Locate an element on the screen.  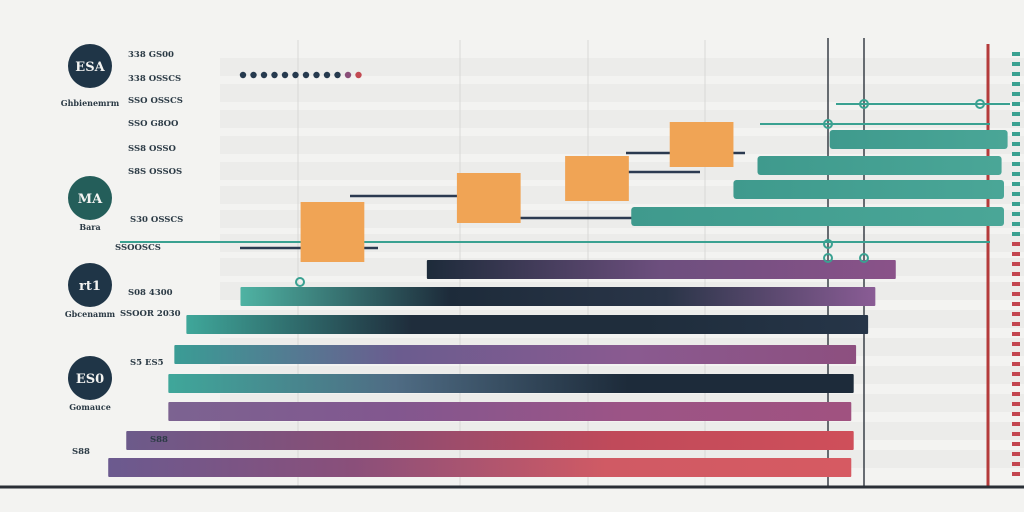
row-label: S5 ES5 is located at coordinates (147, 363).